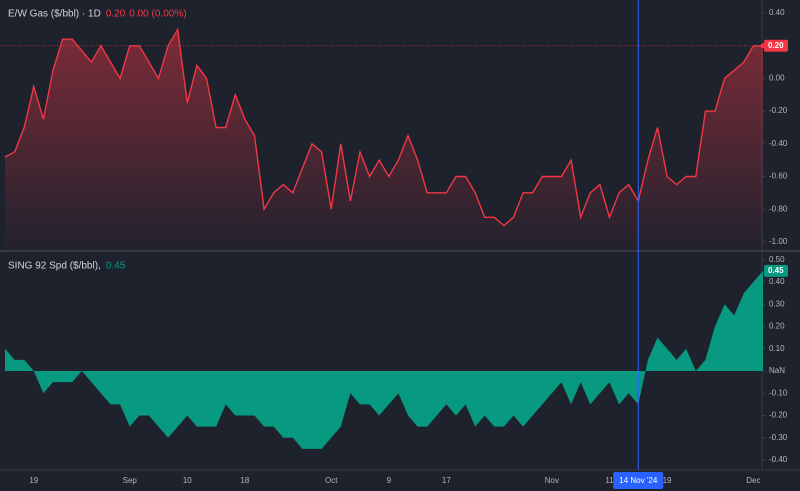  Describe the element at coordinates (777, 348) in the screenshot. I see `y-tick-label: 0.10` at that location.